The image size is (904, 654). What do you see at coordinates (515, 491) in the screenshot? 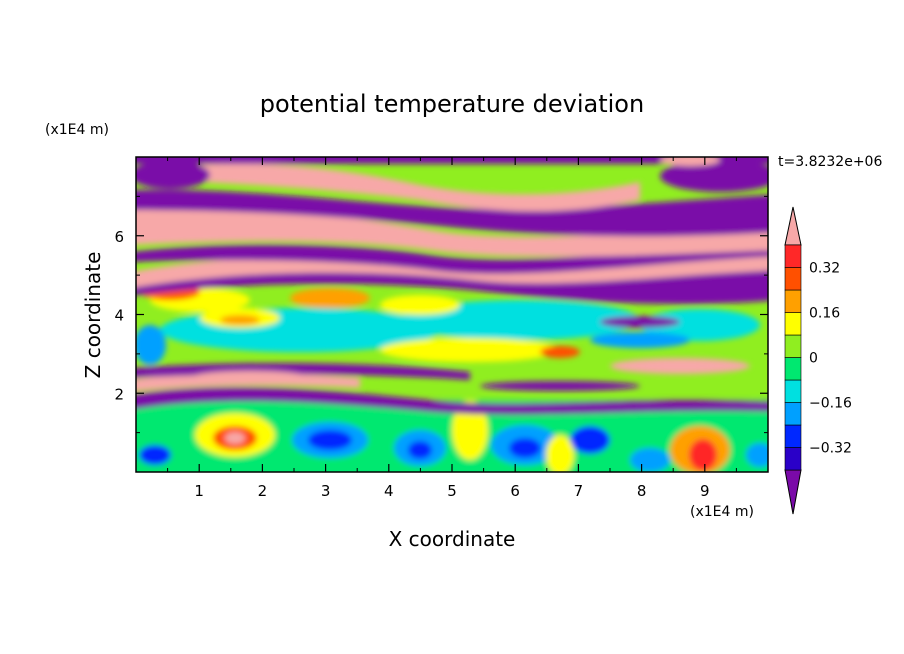
I see `x-tick-label: 6` at bounding box center [515, 491].